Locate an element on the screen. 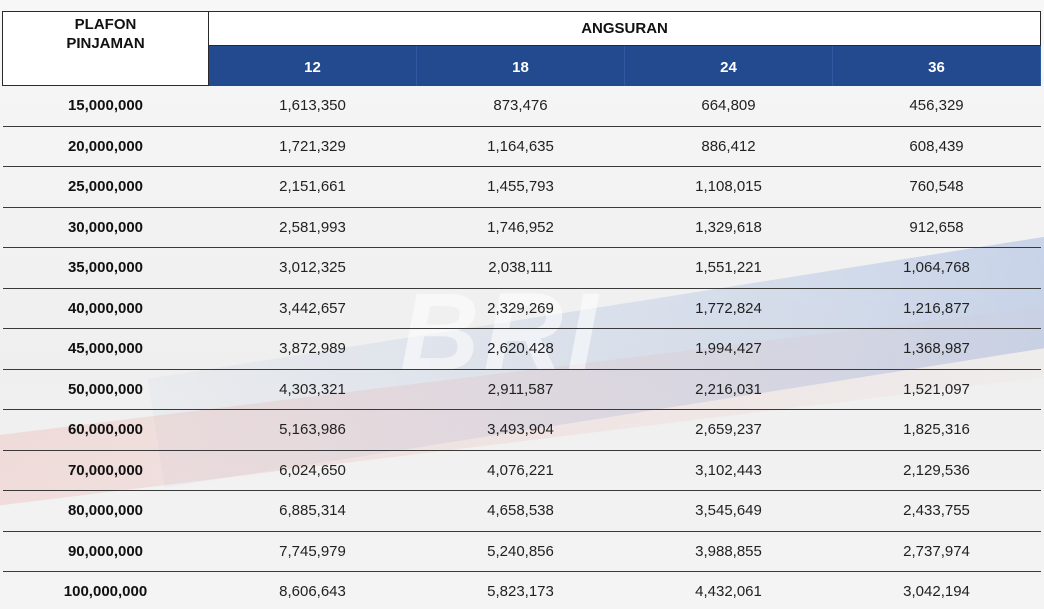 The width and height of the screenshot is (1044, 609). tenor-header-12: 12 is located at coordinates (312, 65).